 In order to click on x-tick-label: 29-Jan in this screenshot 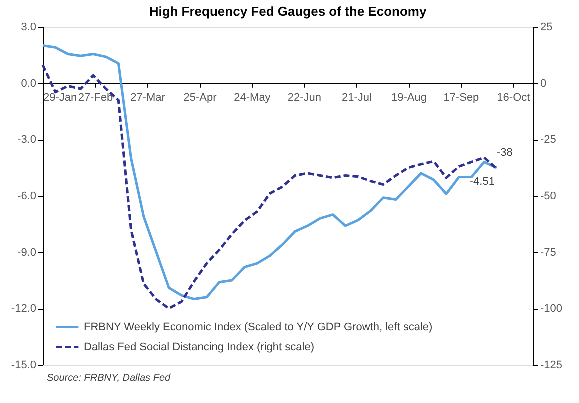, I will do `click(61, 98)`.